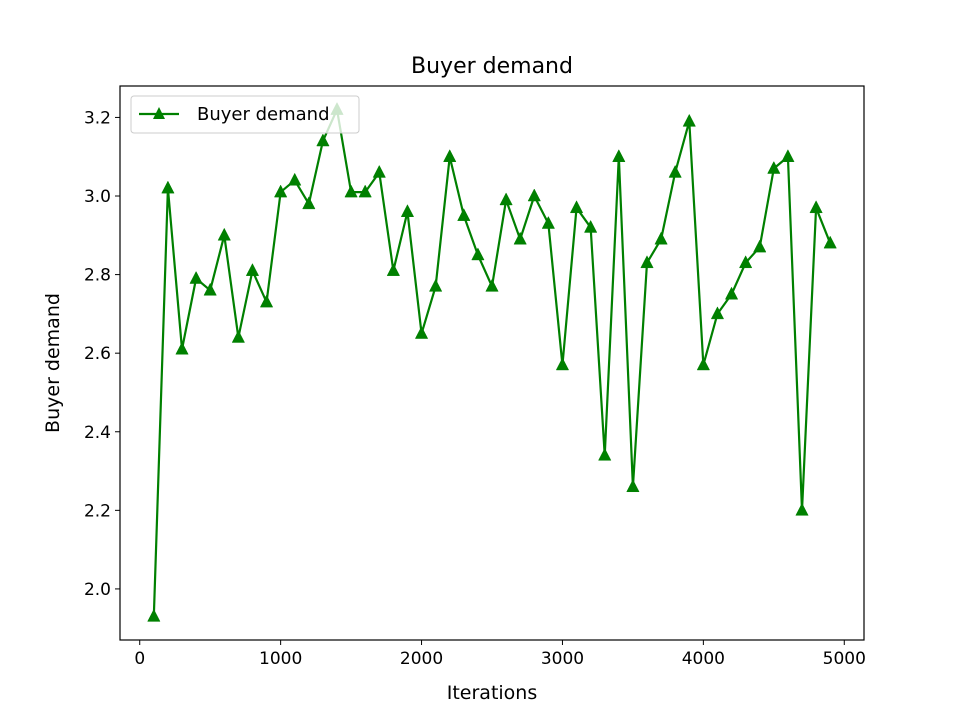  I want to click on y-tick-label: 3.0, so click(97, 197).